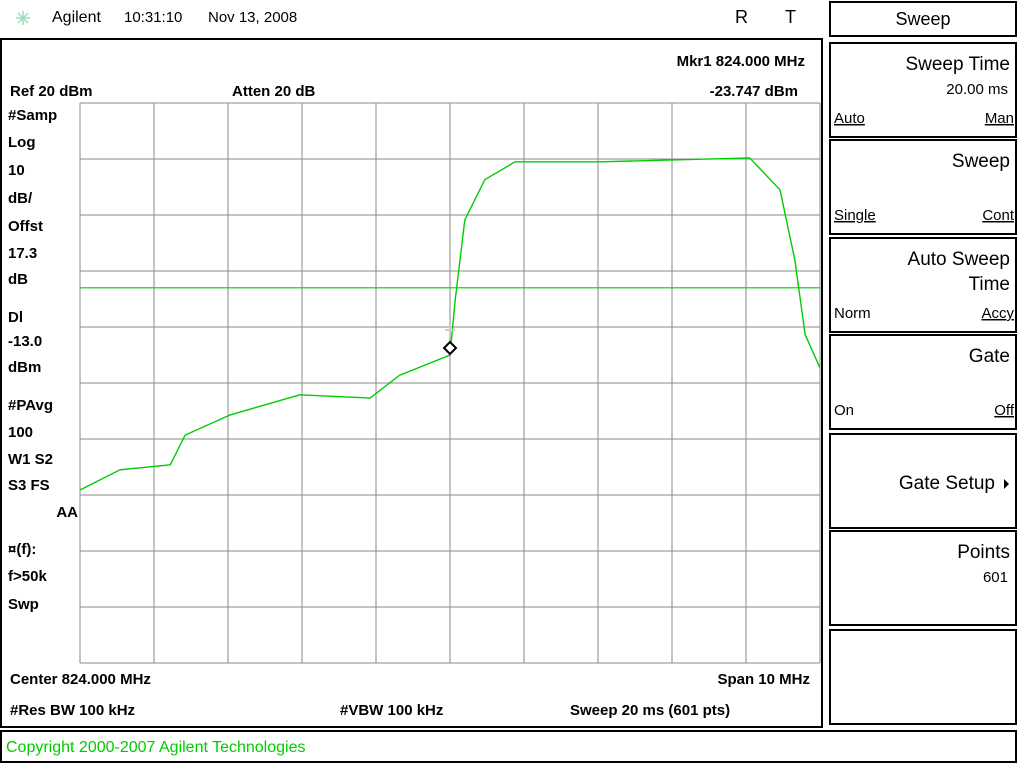 This screenshot has width=1018, height=764. What do you see at coordinates (981, 161) in the screenshot?
I see `softkey-label: Sweep` at bounding box center [981, 161].